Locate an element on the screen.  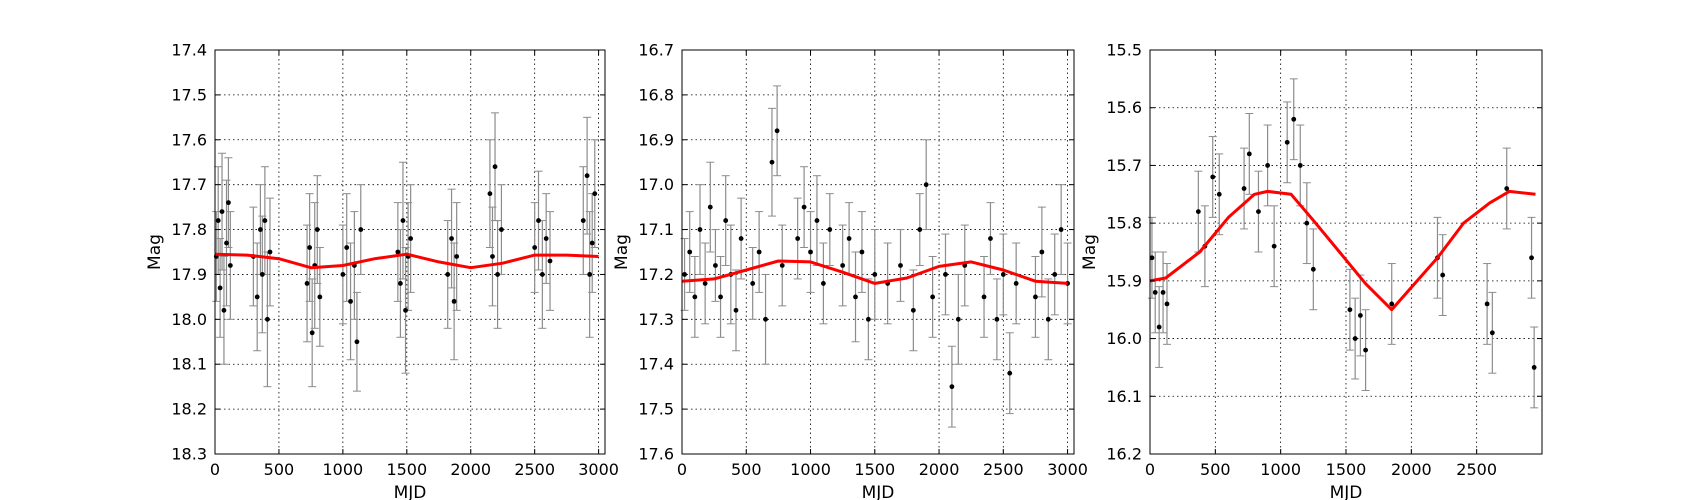
x-tick-label: 2500 is located at coordinates (1476, 469).